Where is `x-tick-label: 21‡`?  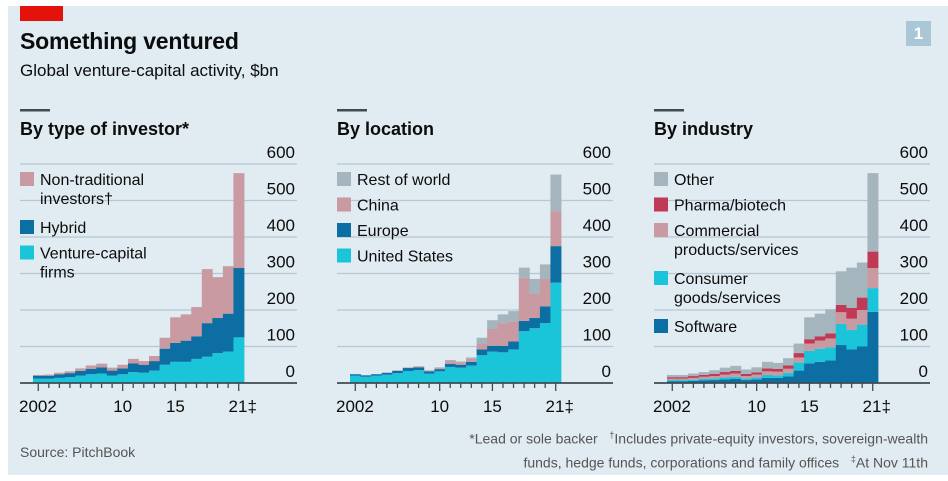 x-tick-label: 21‡ is located at coordinates (243, 406).